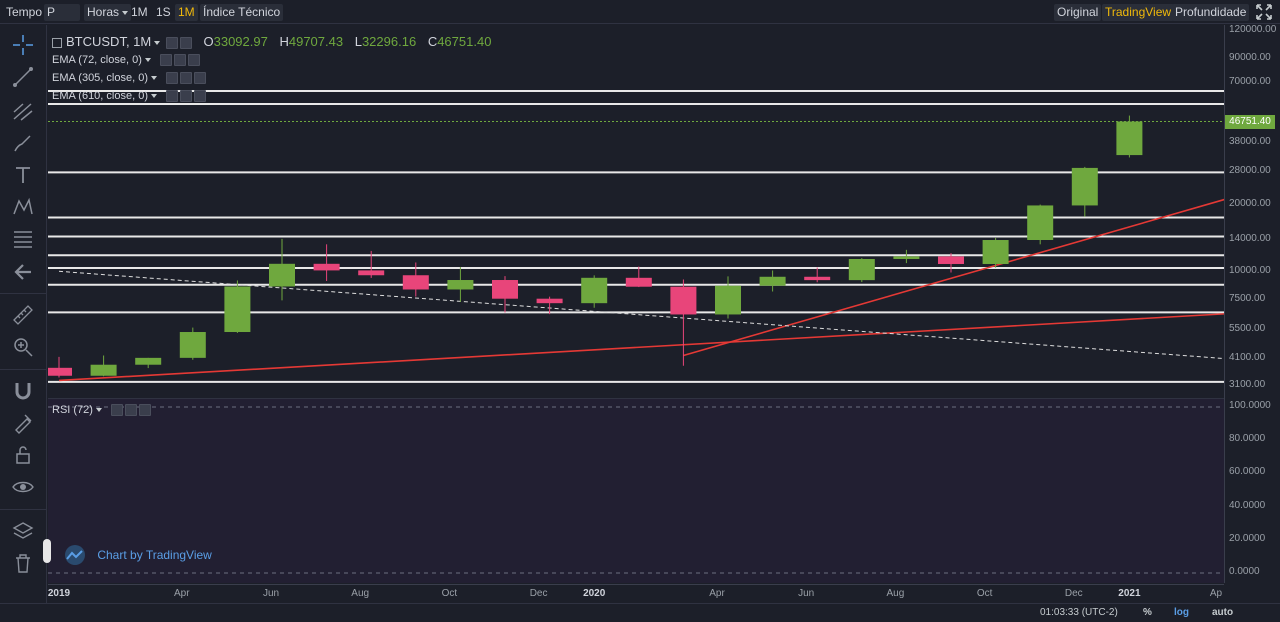  What do you see at coordinates (62, 12) in the screenshot?
I see `period-select: P` at bounding box center [62, 12].